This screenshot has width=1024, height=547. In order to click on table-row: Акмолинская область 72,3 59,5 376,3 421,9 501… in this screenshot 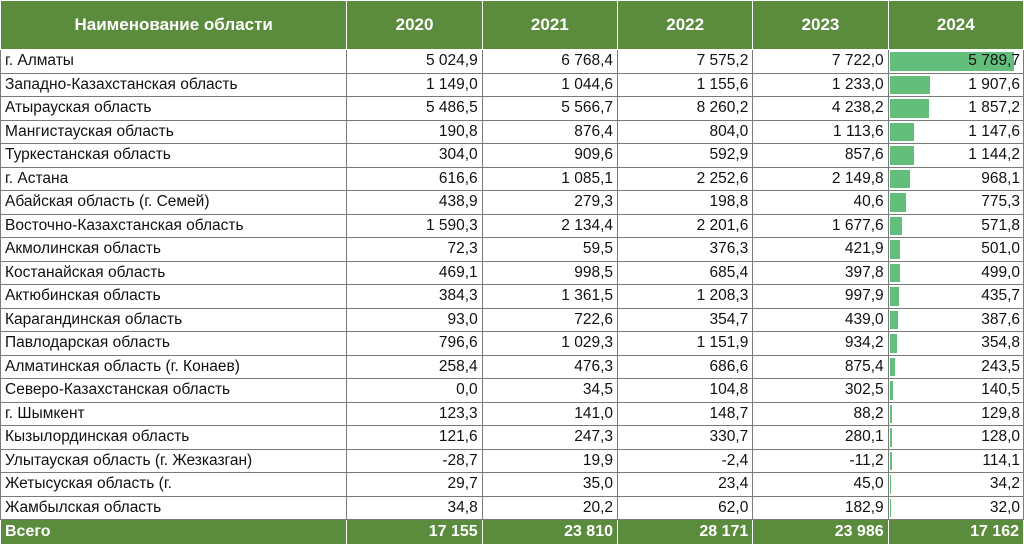, I will do `click(512, 249)`.